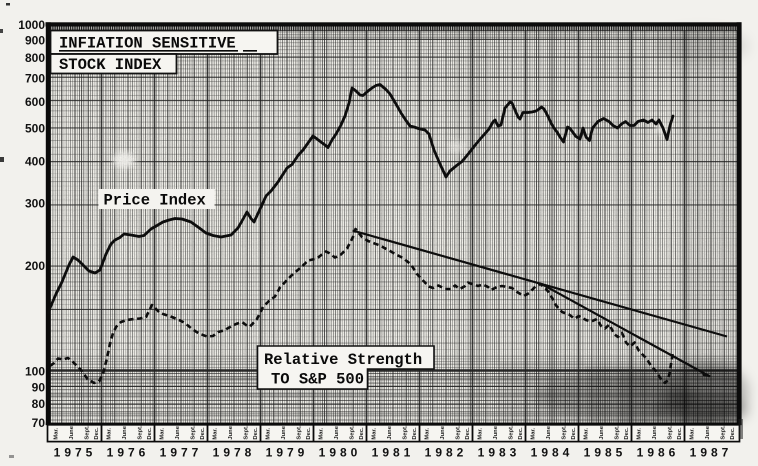  I want to click on svg-text: 1978, so click(234, 453).